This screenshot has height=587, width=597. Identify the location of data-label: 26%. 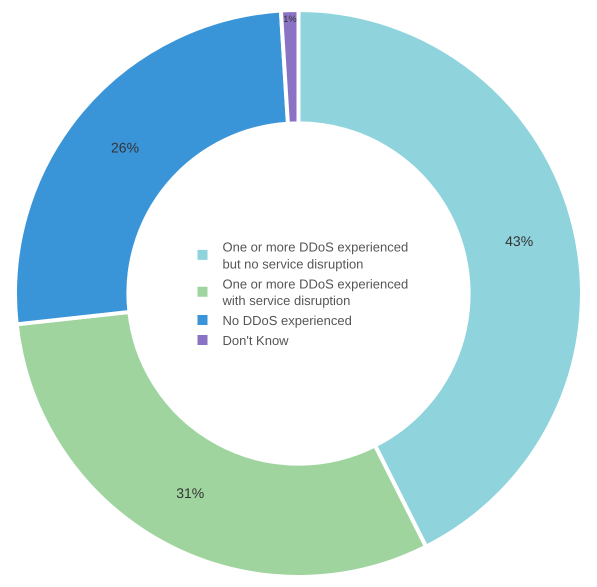
(125, 147).